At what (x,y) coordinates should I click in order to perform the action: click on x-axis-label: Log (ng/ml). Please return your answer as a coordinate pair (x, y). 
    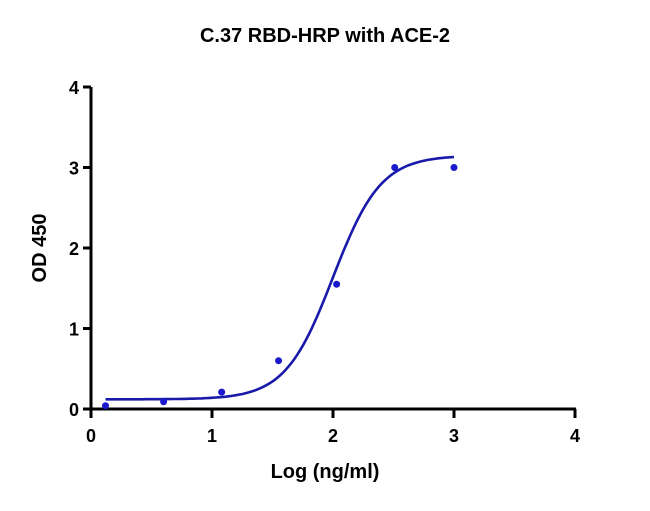
    Looking at the image, I should click on (325, 472).